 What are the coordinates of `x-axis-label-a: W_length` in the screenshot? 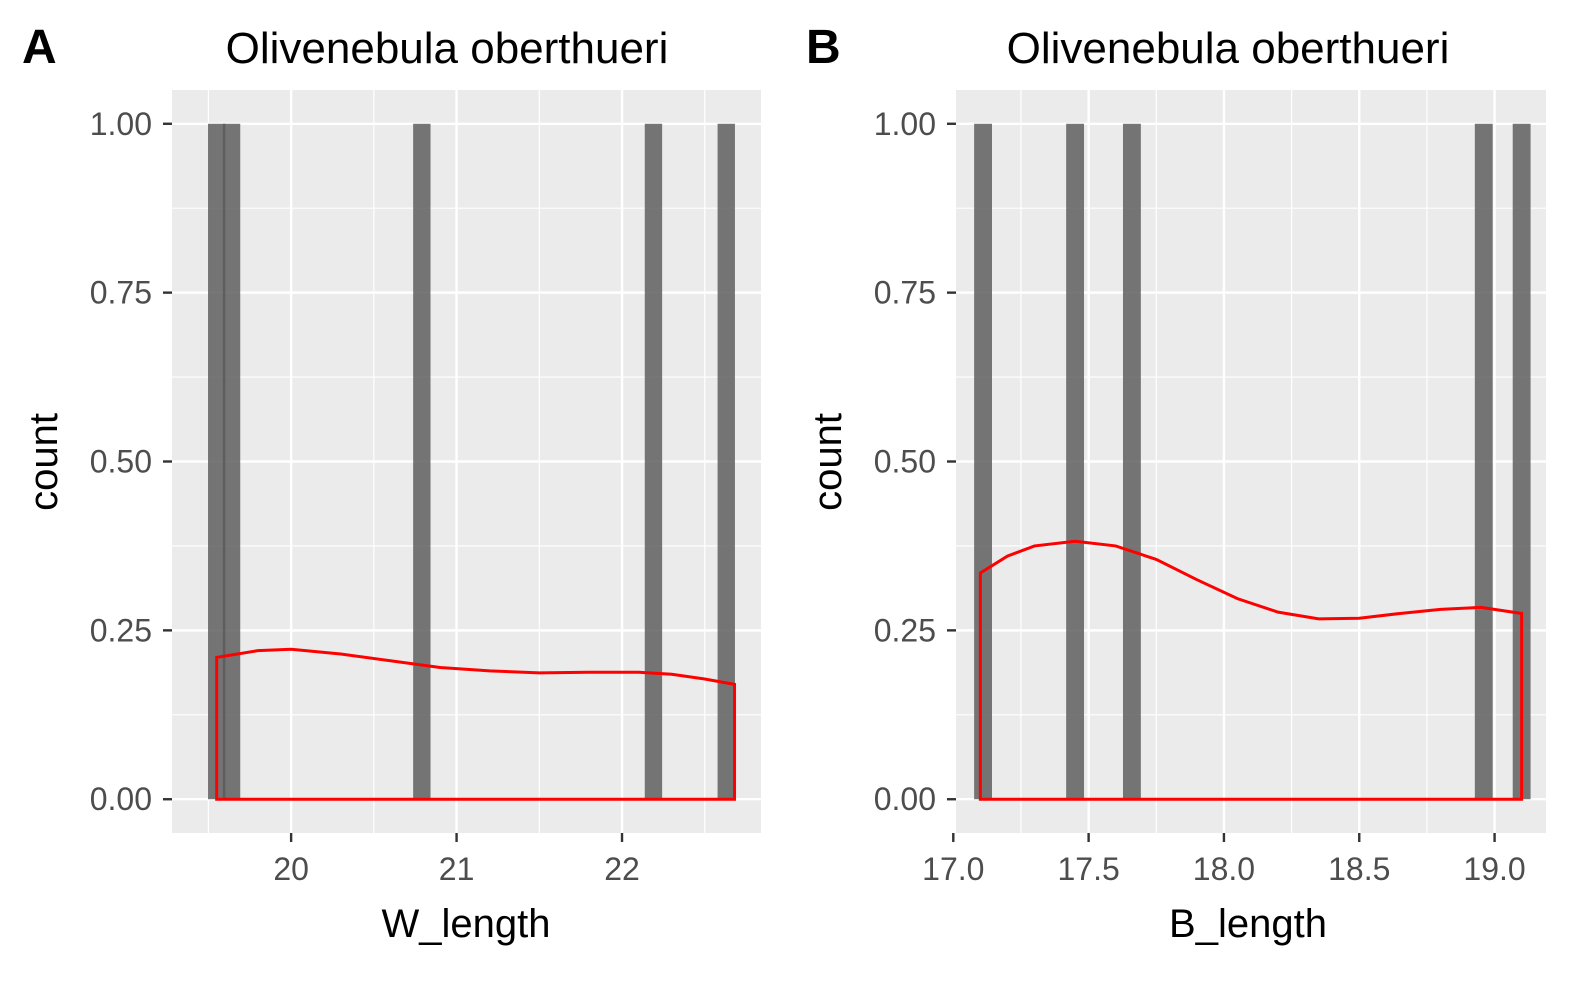 It's located at (466, 924).